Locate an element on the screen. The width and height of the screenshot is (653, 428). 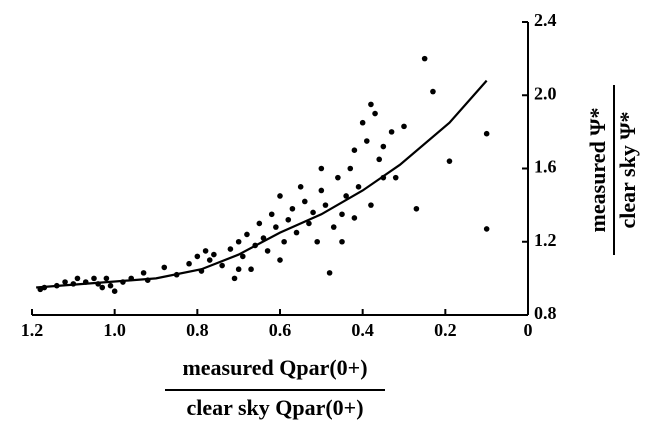
y-tick-label: 1.2 is located at coordinates (545, 240).